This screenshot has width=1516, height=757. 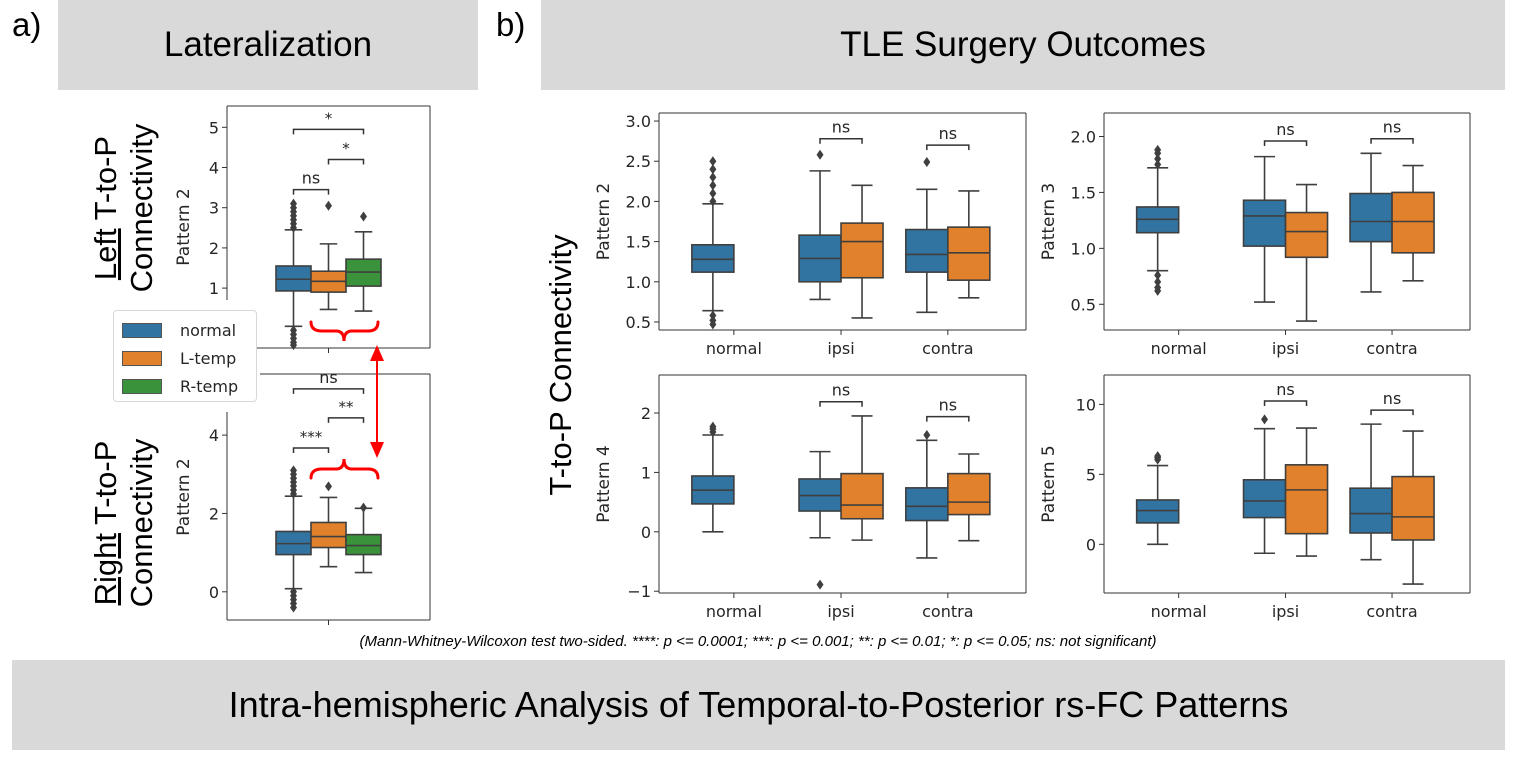 I want to click on red-brace-bottom, so click(x=344, y=469).